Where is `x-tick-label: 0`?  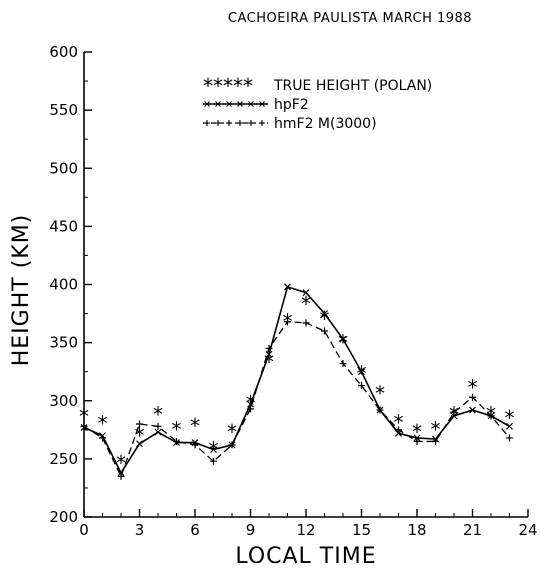 x-tick-label: 0 is located at coordinates (84, 530).